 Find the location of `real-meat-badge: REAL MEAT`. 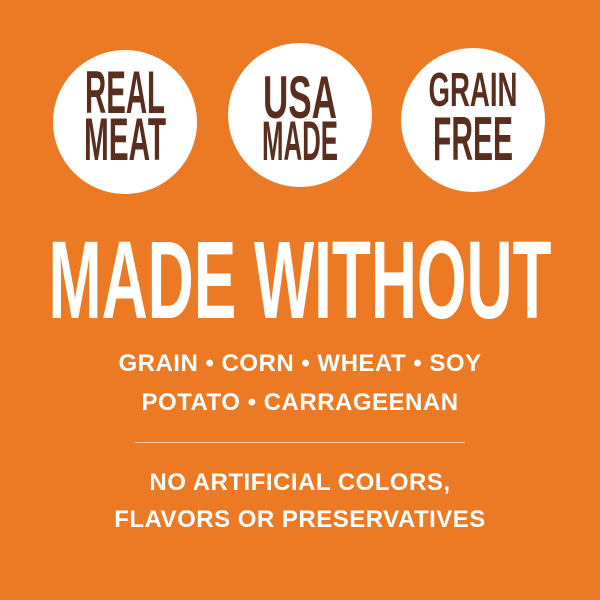

real-meat-badge: REAL MEAT is located at coordinates (125, 122).